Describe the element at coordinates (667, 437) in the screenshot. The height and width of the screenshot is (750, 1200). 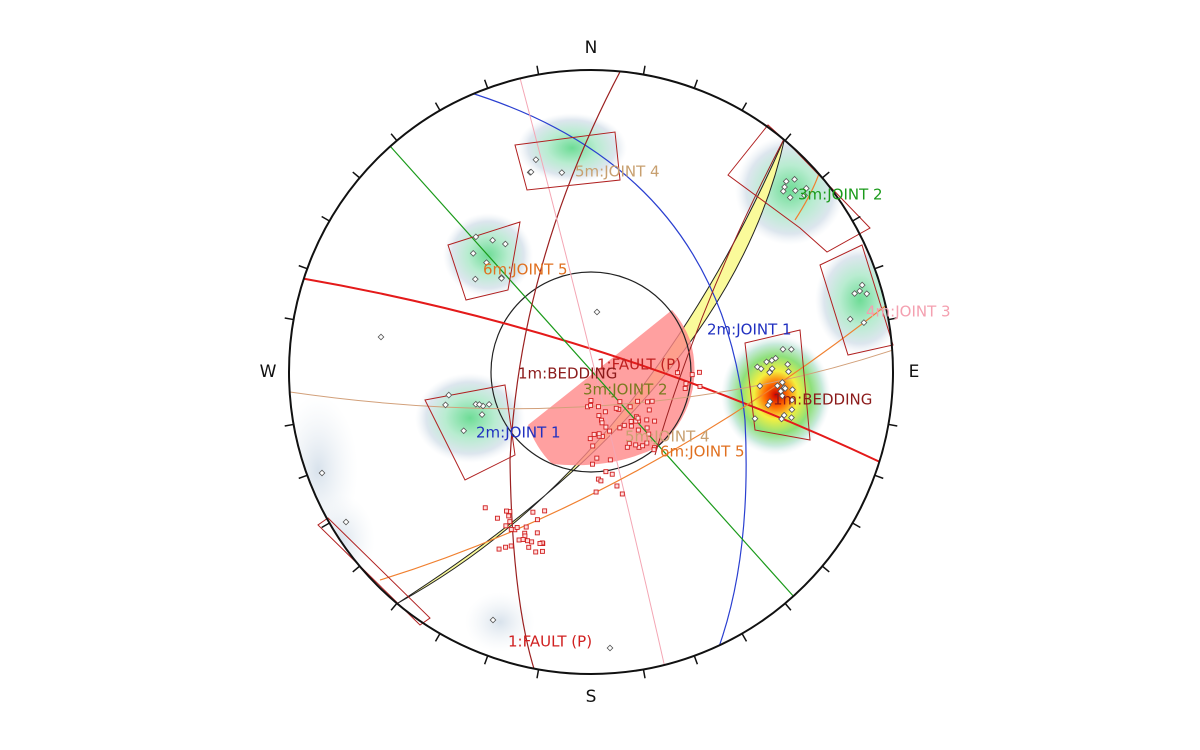
I see `plane-label: 5m:JOINT 4` at that location.